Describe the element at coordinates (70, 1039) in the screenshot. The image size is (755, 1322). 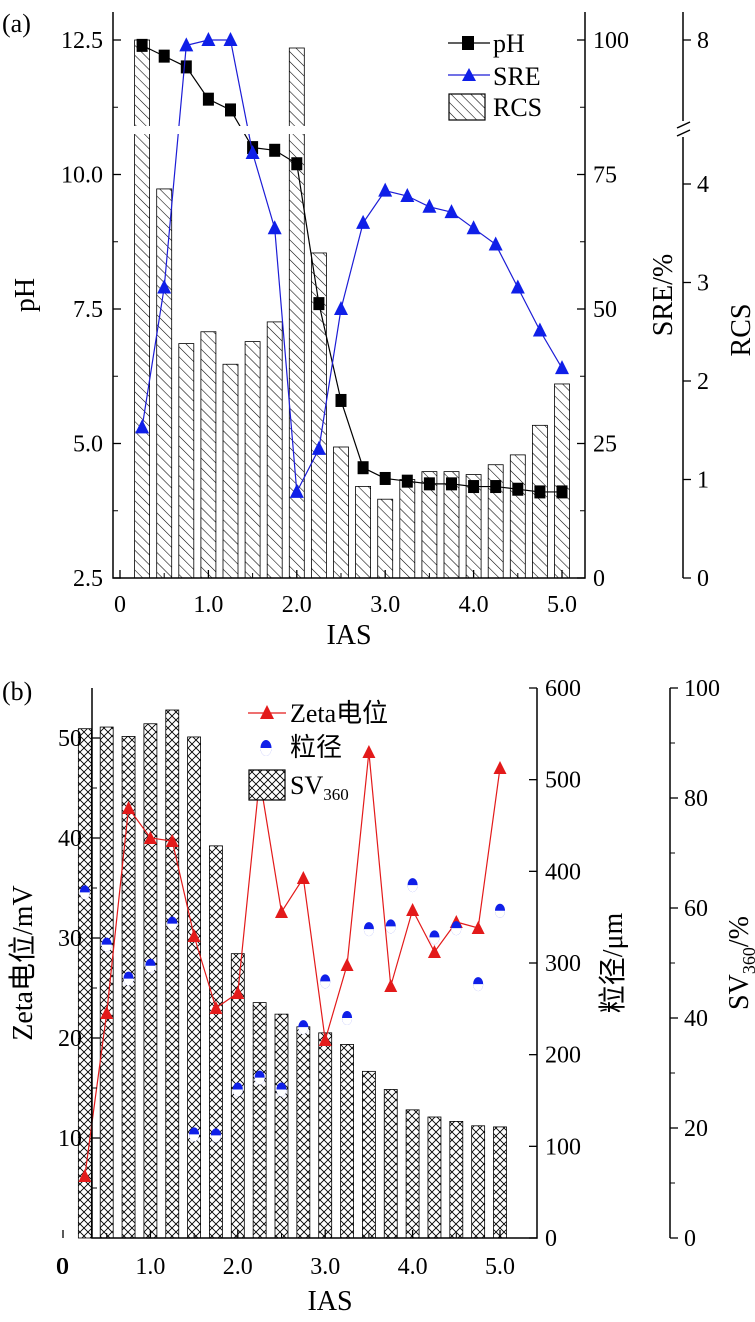
I see `zeta-tick-label: 20` at that location.